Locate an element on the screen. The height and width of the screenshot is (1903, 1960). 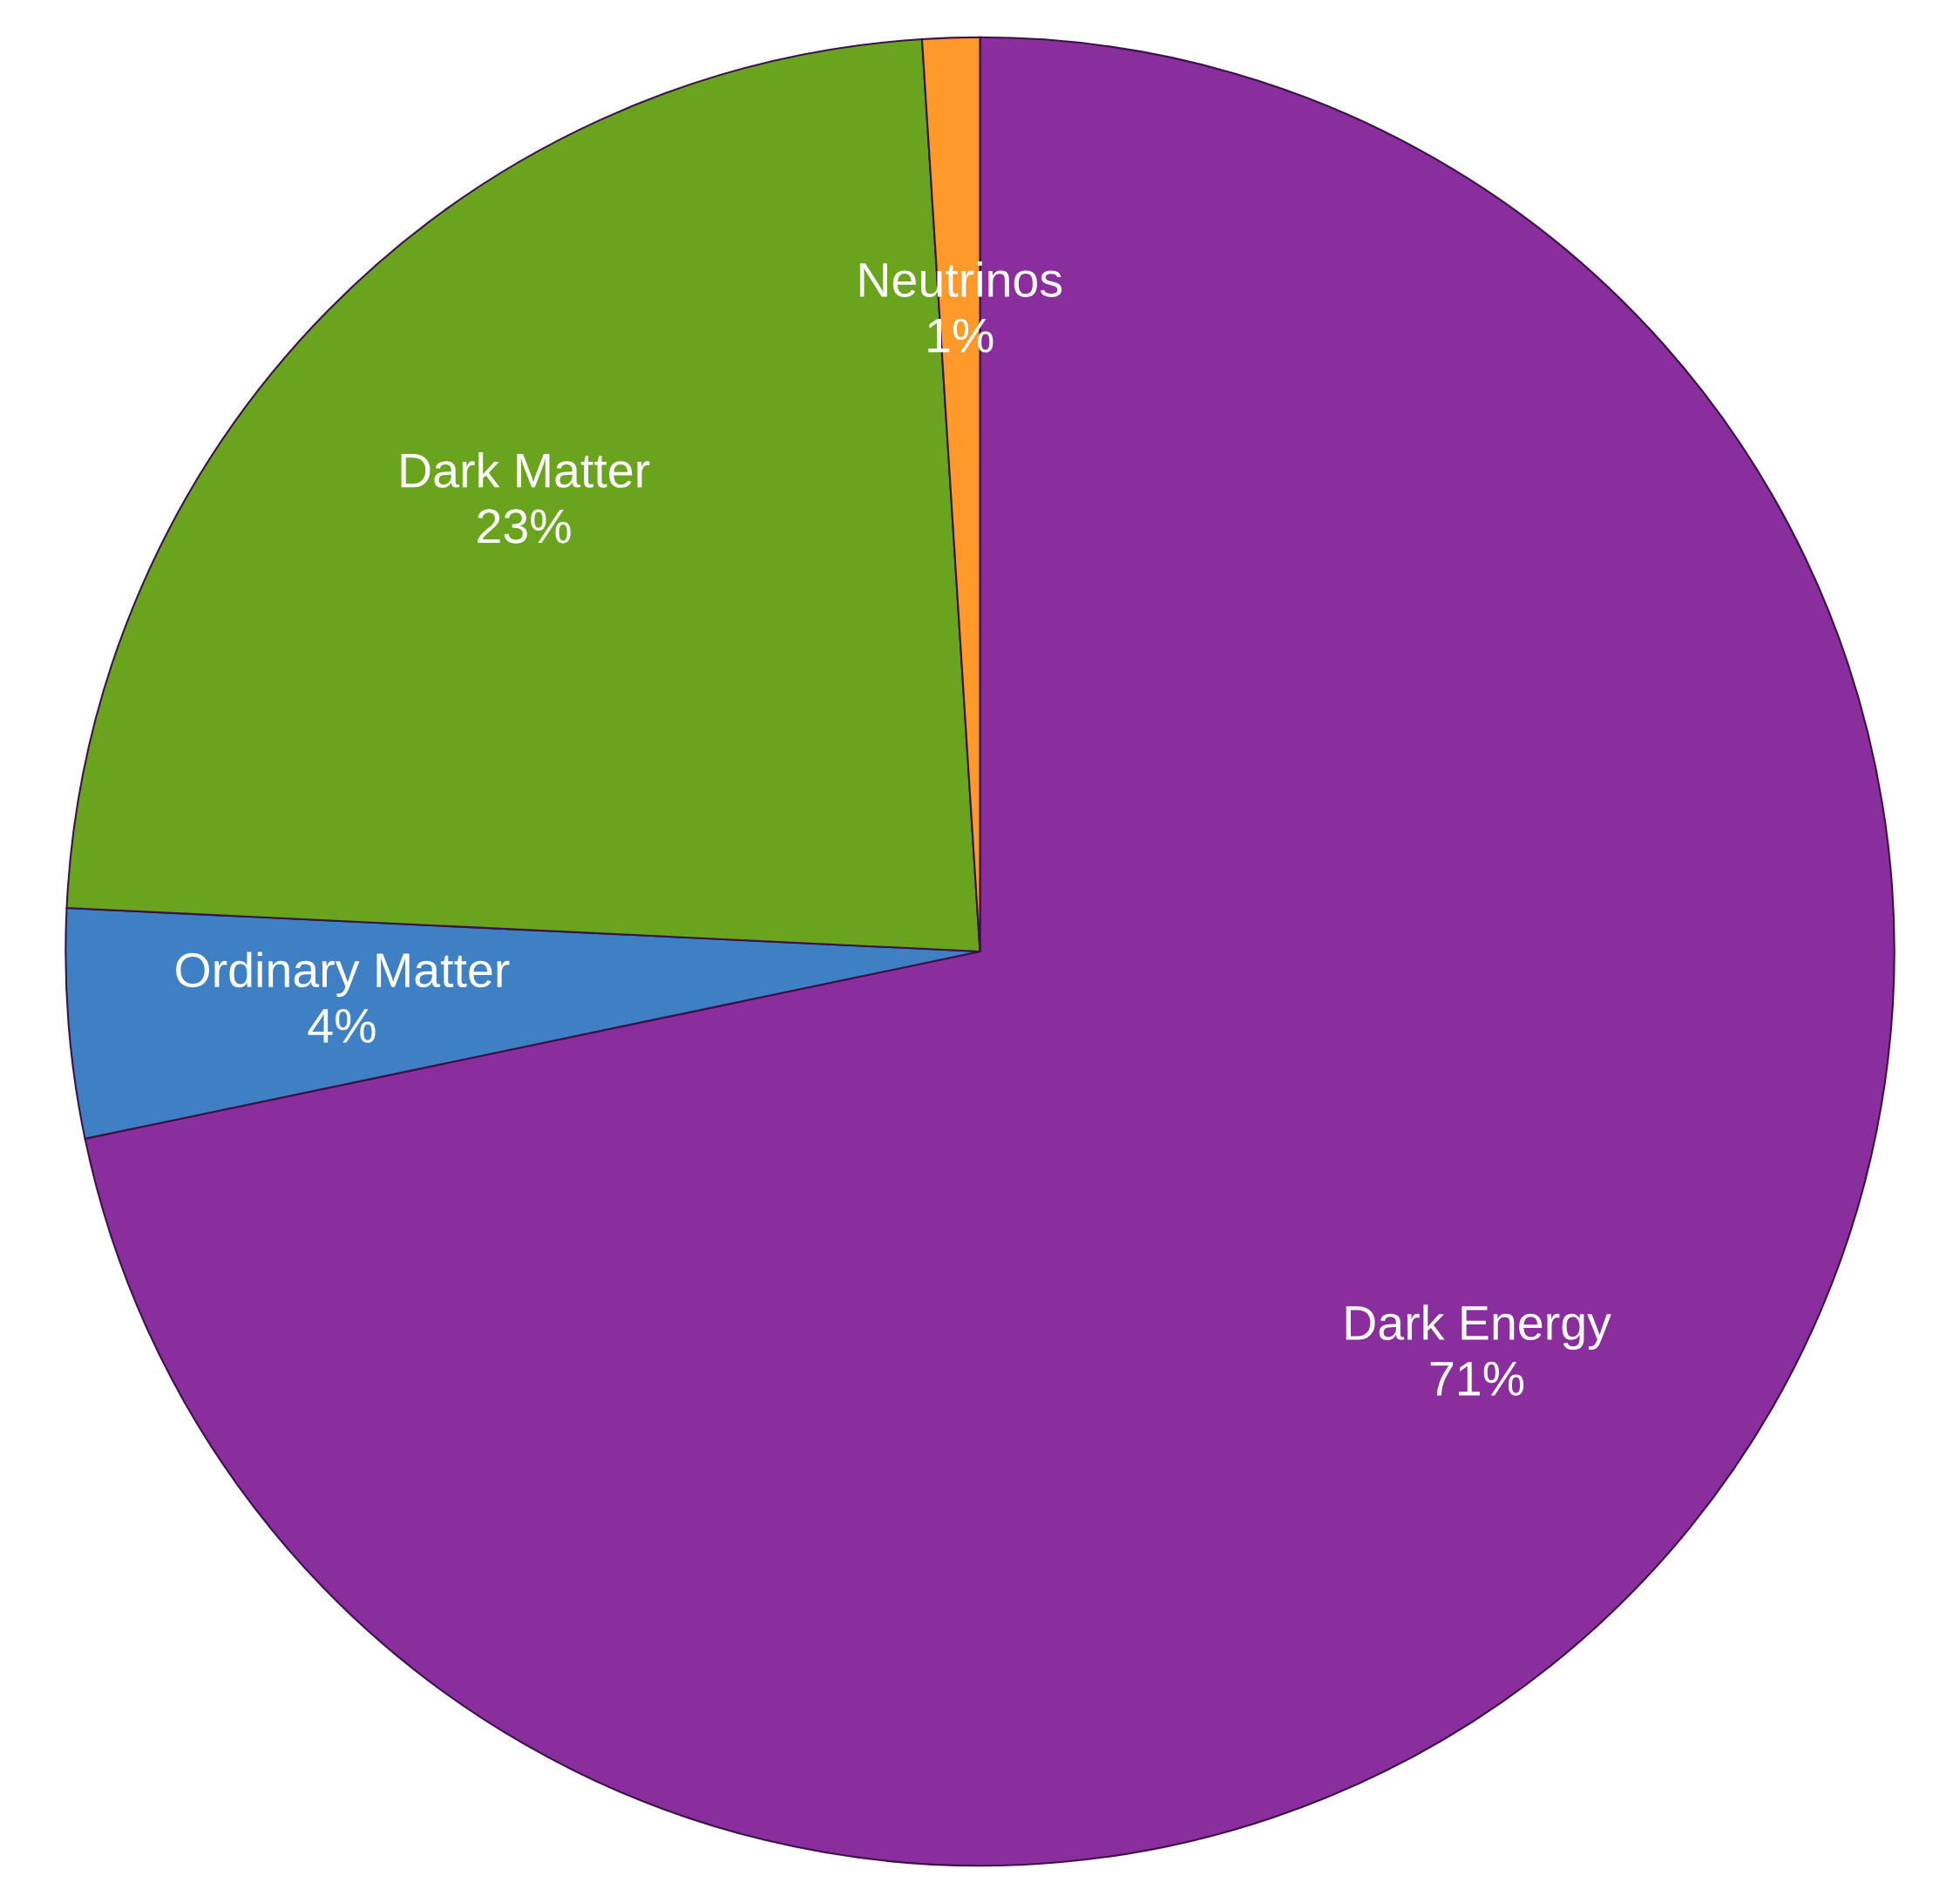
data-label: 71% is located at coordinates (1477, 1378).